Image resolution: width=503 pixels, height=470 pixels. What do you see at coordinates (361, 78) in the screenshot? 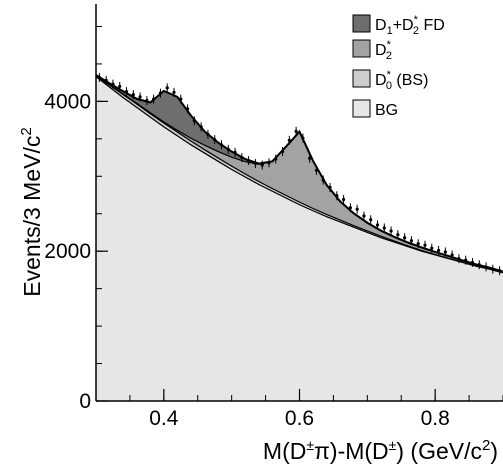
I see `legend-swatch-d0` at bounding box center [361, 78].